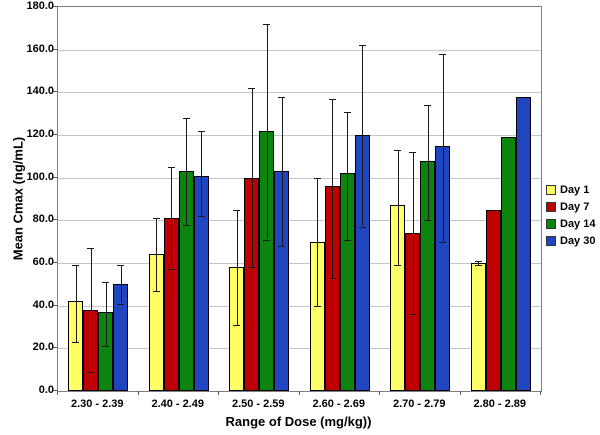 The image size is (600, 435). I want to click on bar-day1-group5, so click(397, 298).